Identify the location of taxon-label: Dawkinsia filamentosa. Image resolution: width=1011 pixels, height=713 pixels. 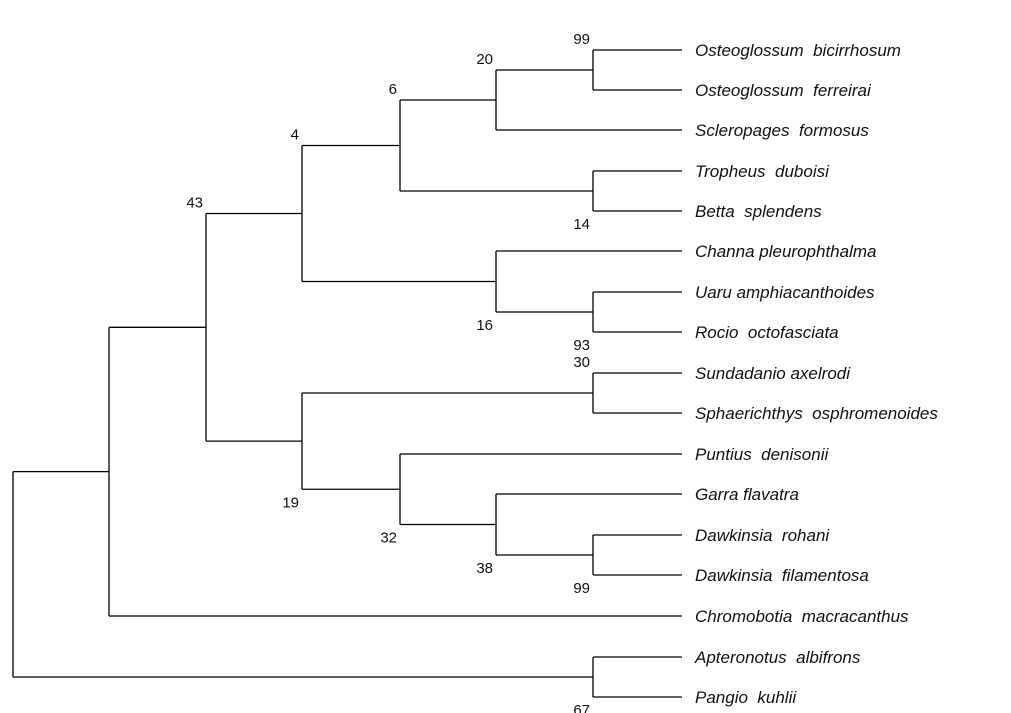
(782, 575).